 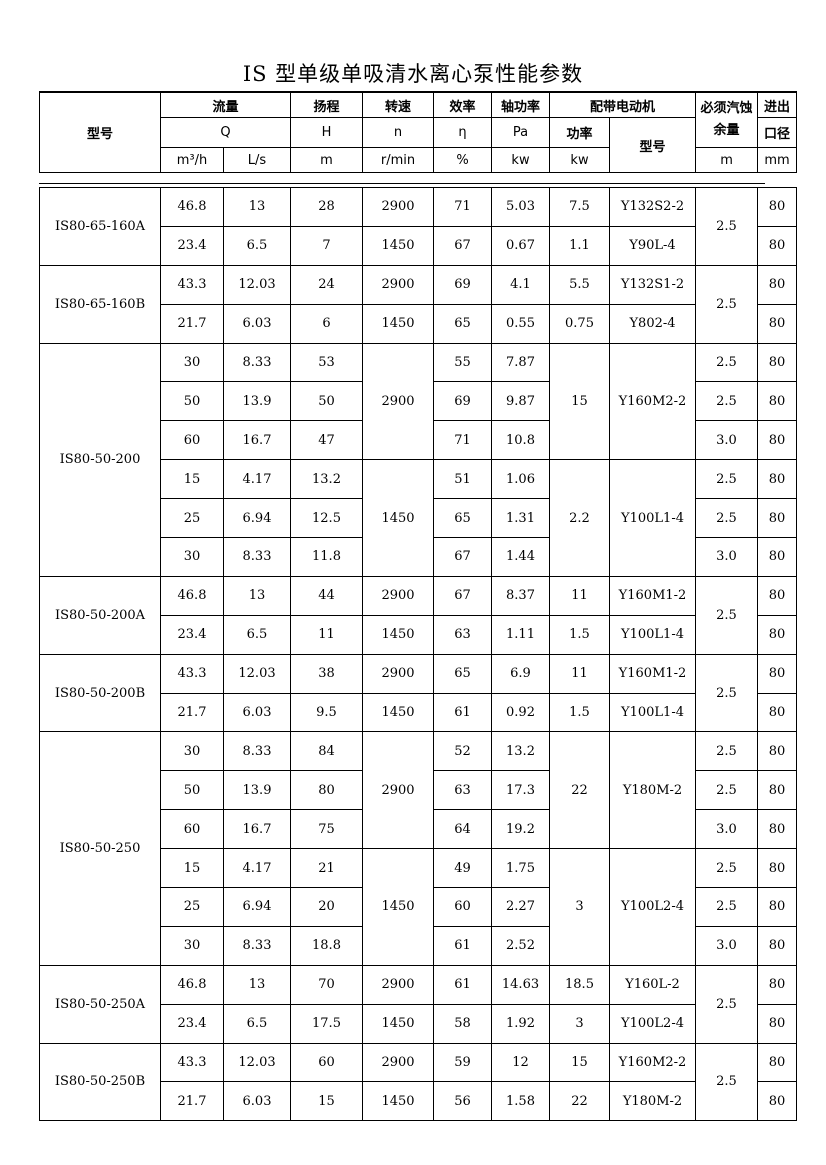 What do you see at coordinates (520, 1101) in the screenshot?
I see `cell-shaft-power: 1.58` at bounding box center [520, 1101].